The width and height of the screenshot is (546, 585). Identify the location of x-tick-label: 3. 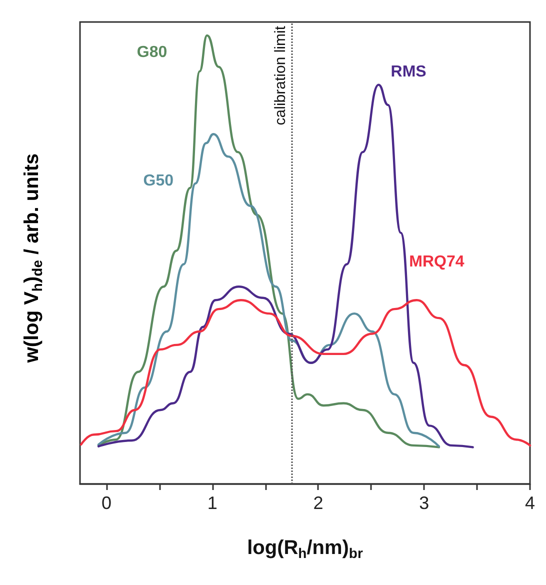
(424, 503).